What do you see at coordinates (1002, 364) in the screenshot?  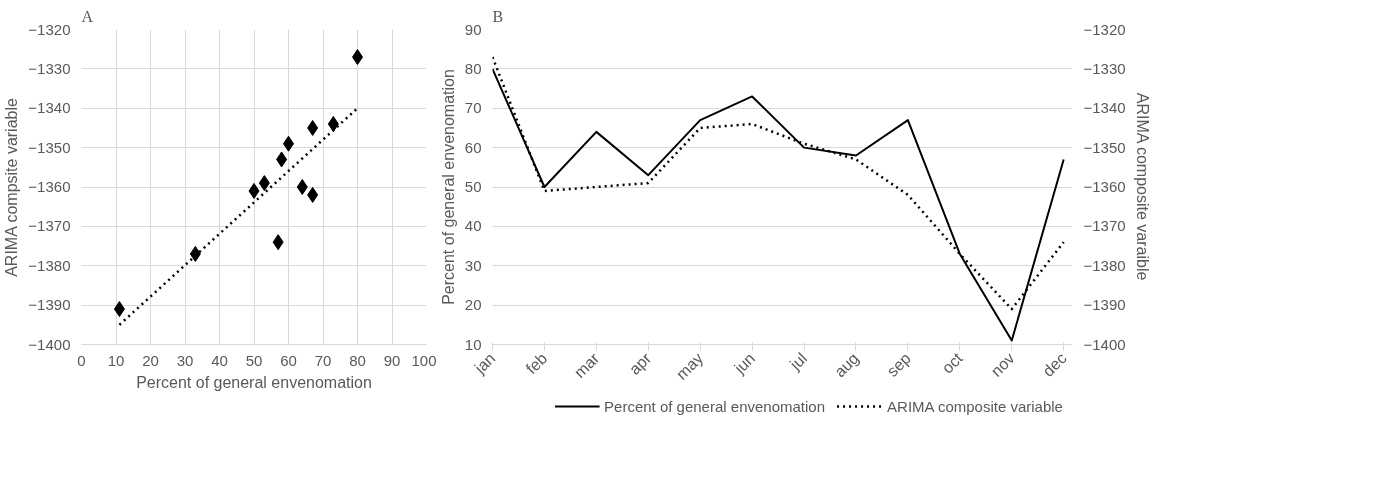 I see `x-tick-label: nov` at bounding box center [1002, 364].